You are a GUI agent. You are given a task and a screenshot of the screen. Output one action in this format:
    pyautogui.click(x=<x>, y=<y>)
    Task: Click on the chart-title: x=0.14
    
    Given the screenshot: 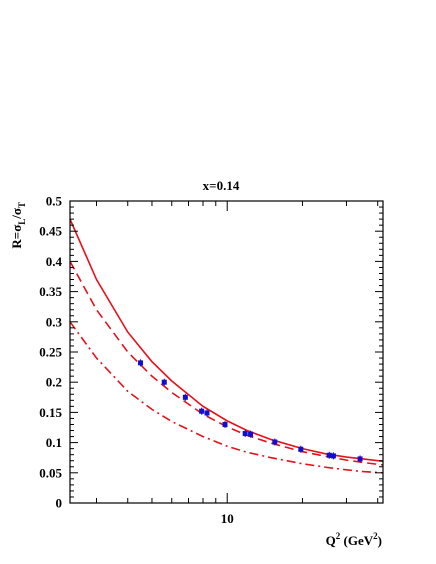 What is the action you would take?
    pyautogui.click(x=221, y=185)
    